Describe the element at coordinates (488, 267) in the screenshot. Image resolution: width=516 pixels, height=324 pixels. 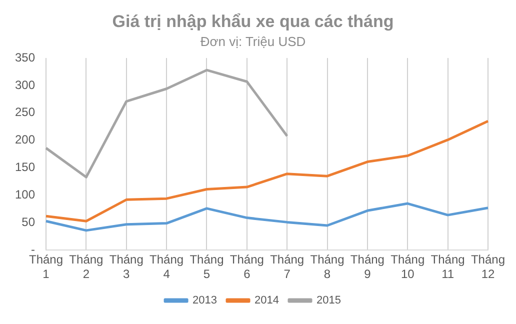
I see `x-tick-label: Tháng 12` at that location.